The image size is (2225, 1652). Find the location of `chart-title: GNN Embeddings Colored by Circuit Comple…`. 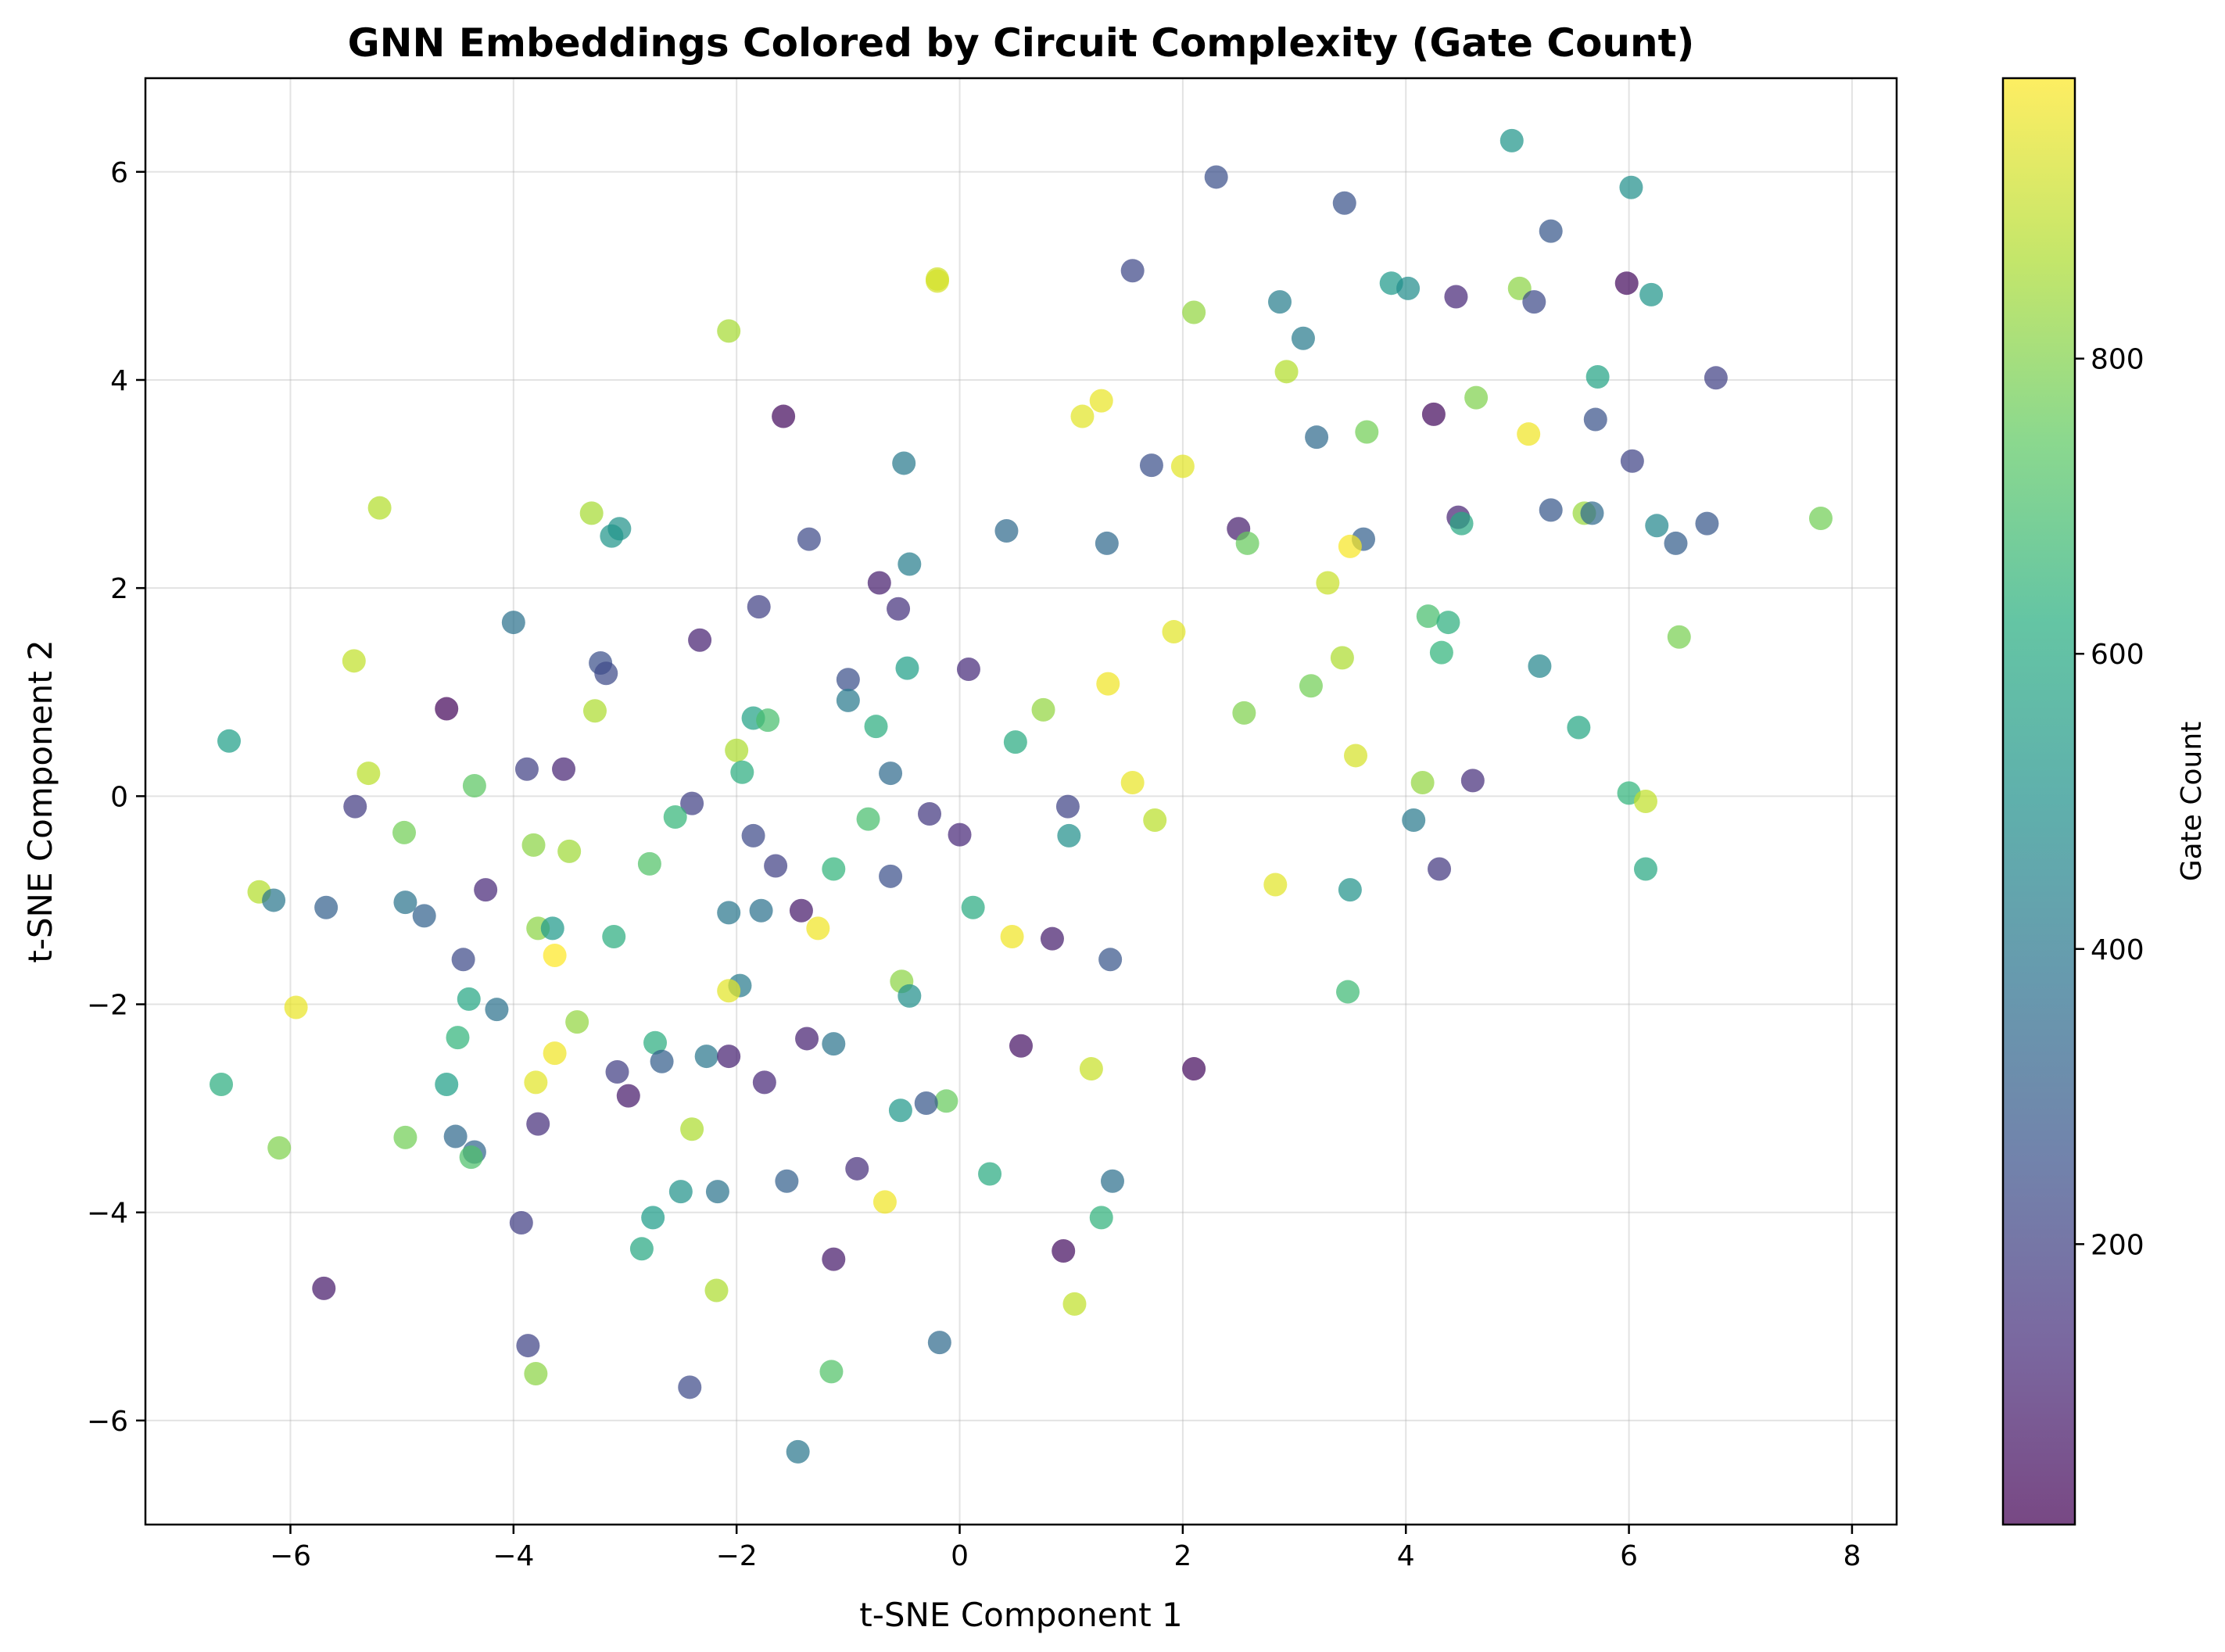

chart-title: GNN Embeddings Colored by Circuit Comple… is located at coordinates (1021, 43).